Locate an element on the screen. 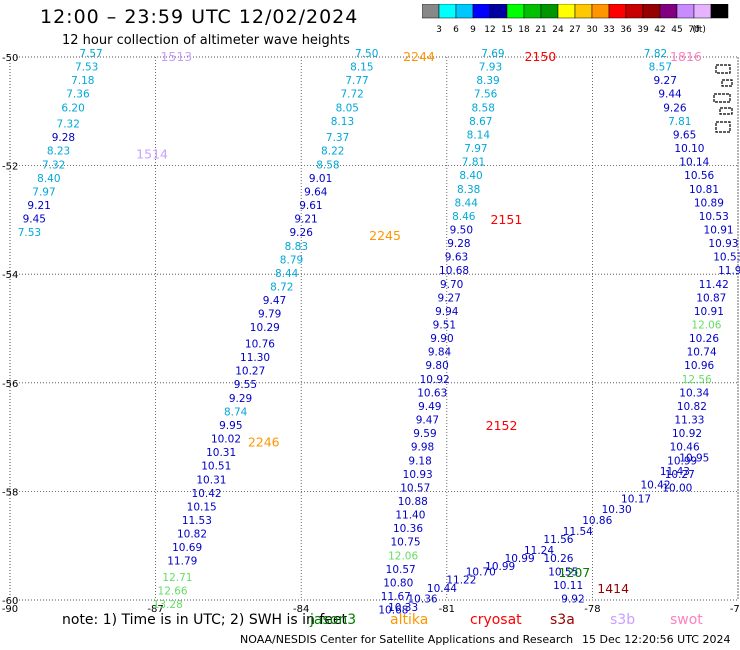 The width and height of the screenshot is (740, 650). swh-value: 9.90 is located at coordinates (441, 339).